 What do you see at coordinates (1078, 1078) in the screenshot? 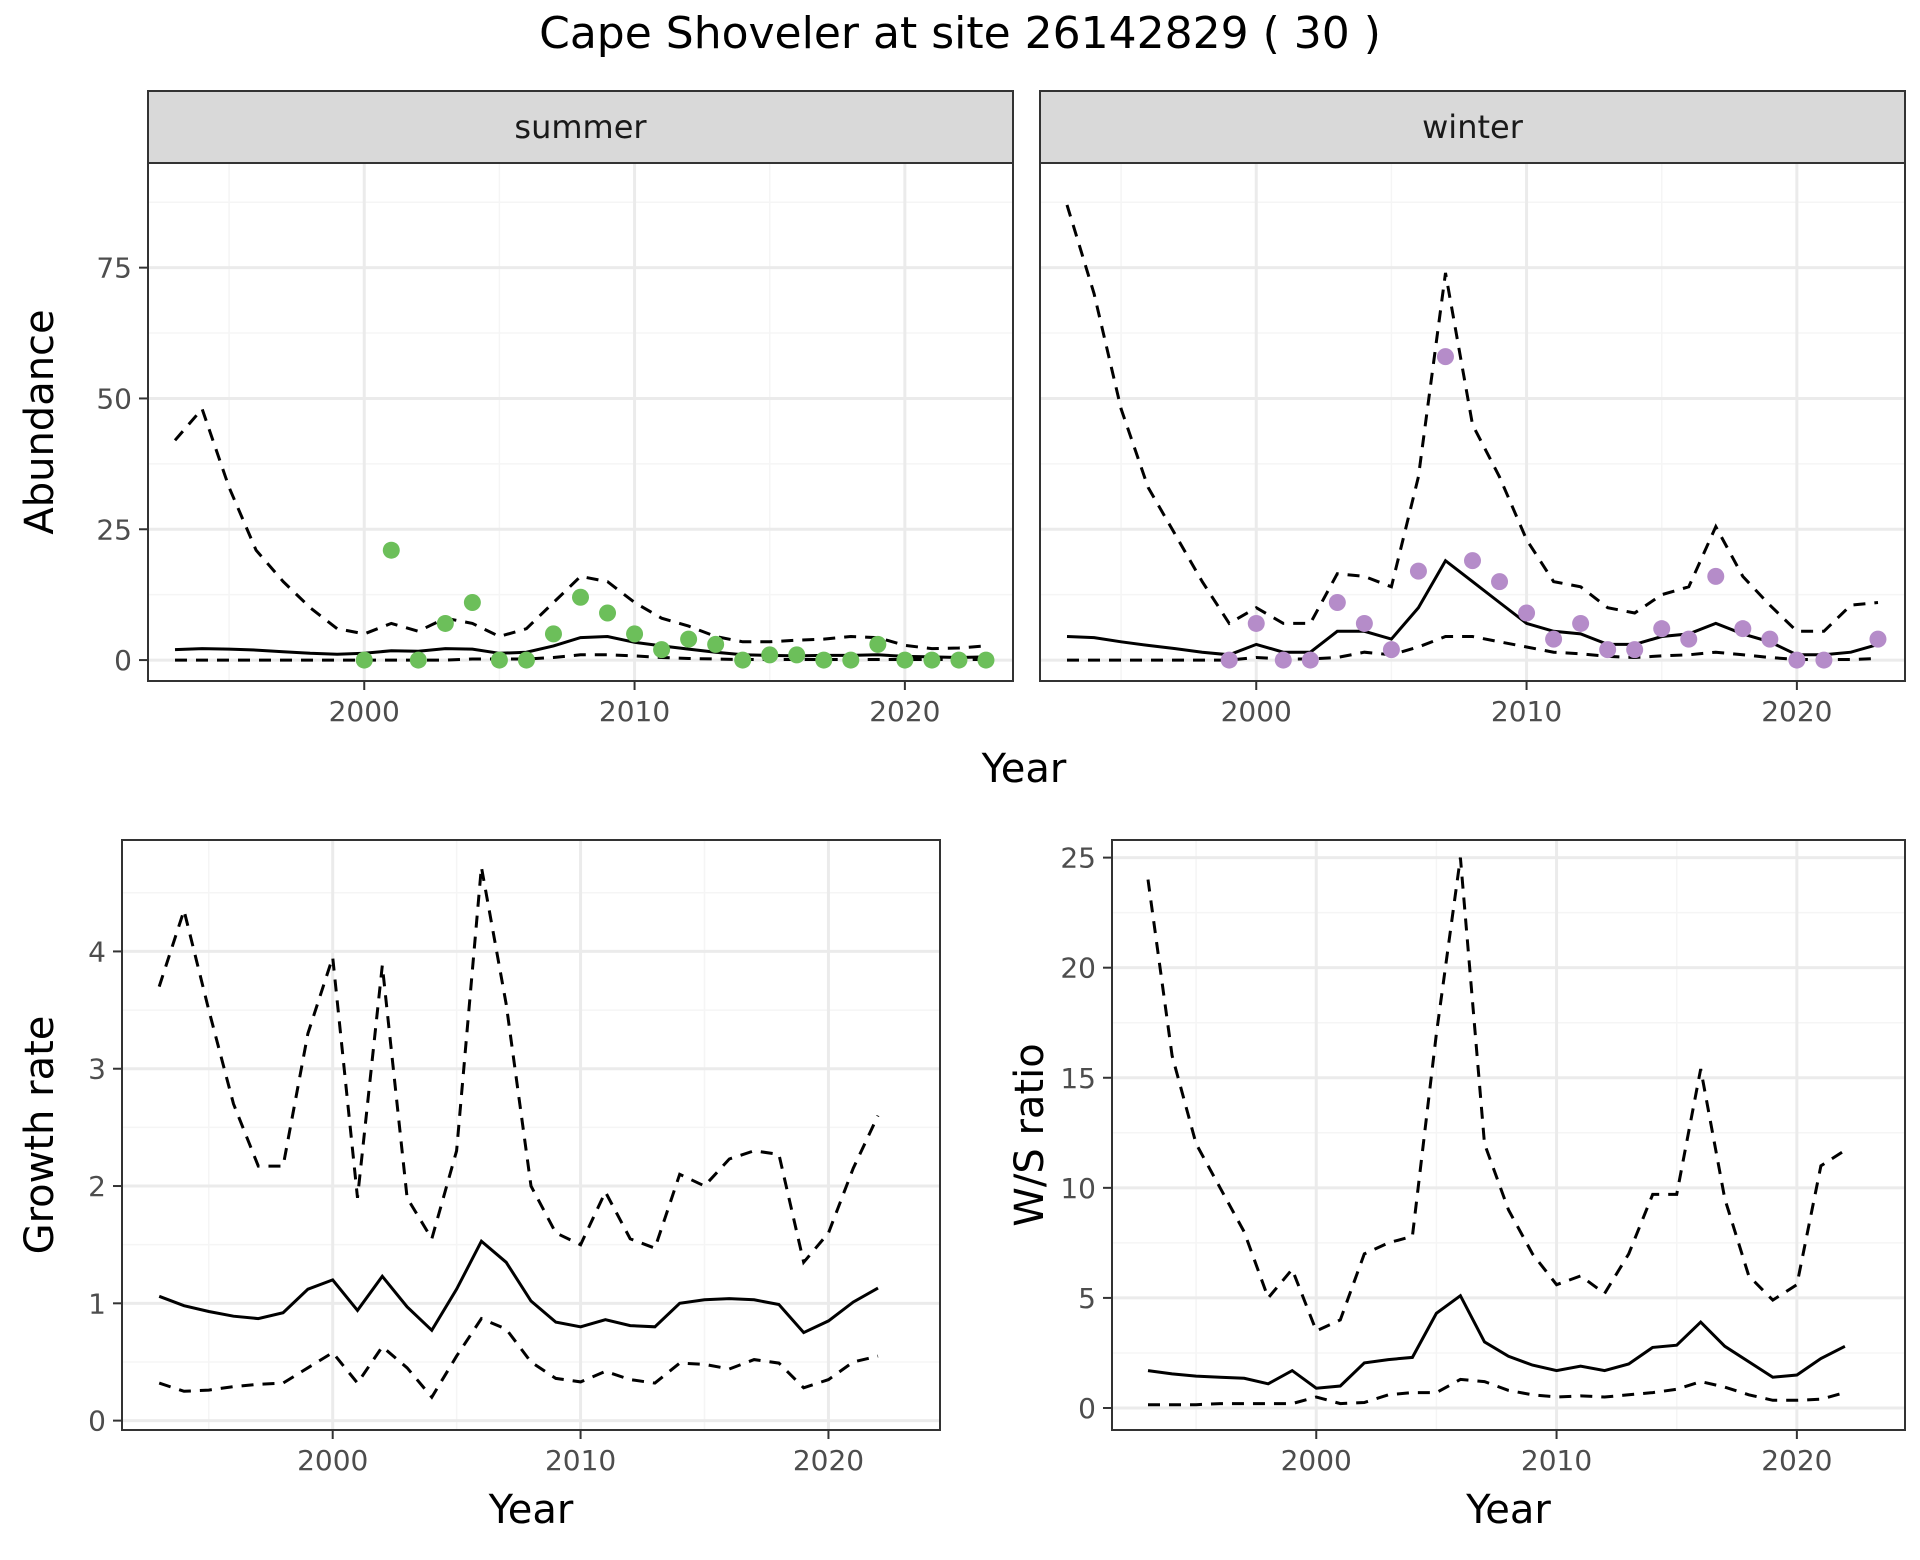
I see `y-tick-label: 15` at bounding box center [1078, 1078].